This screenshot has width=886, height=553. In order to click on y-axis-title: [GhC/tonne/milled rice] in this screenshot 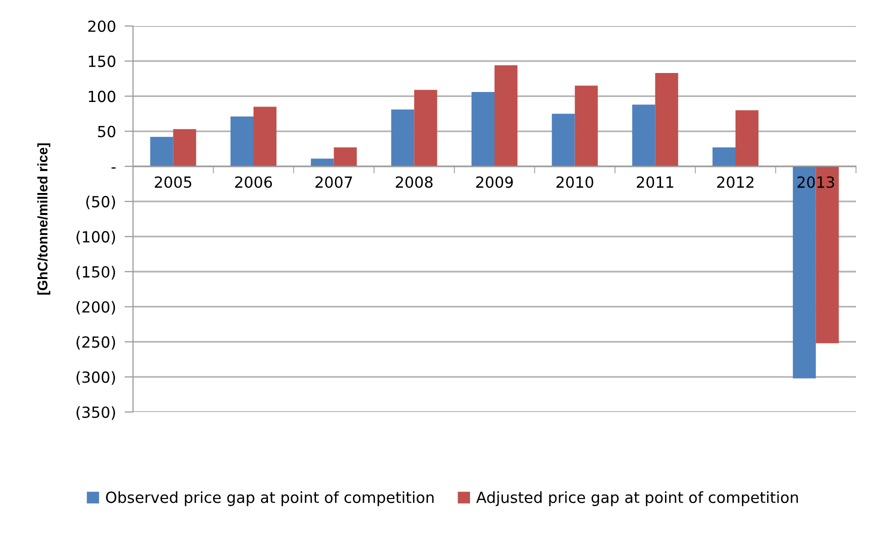, I will do `click(43, 219)`.